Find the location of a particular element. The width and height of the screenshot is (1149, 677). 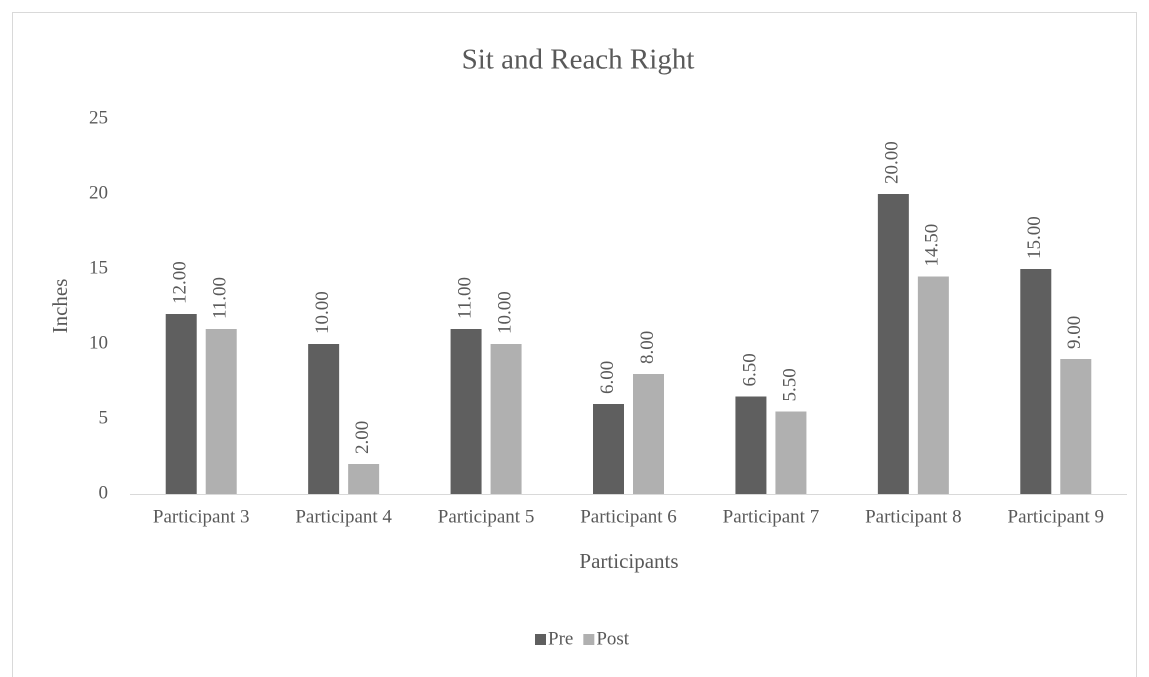

x-tick-label: Participant 5 is located at coordinates (486, 516).